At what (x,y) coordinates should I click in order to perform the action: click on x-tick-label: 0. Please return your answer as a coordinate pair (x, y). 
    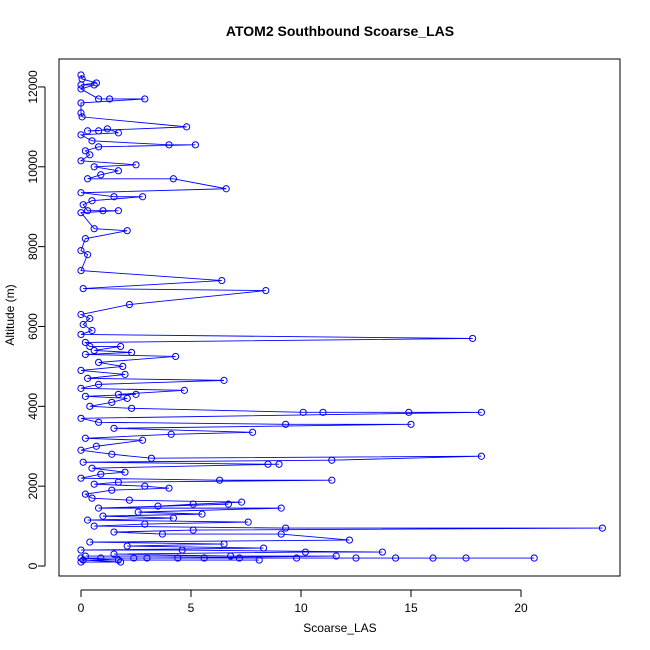
    Looking at the image, I should click on (81, 608).